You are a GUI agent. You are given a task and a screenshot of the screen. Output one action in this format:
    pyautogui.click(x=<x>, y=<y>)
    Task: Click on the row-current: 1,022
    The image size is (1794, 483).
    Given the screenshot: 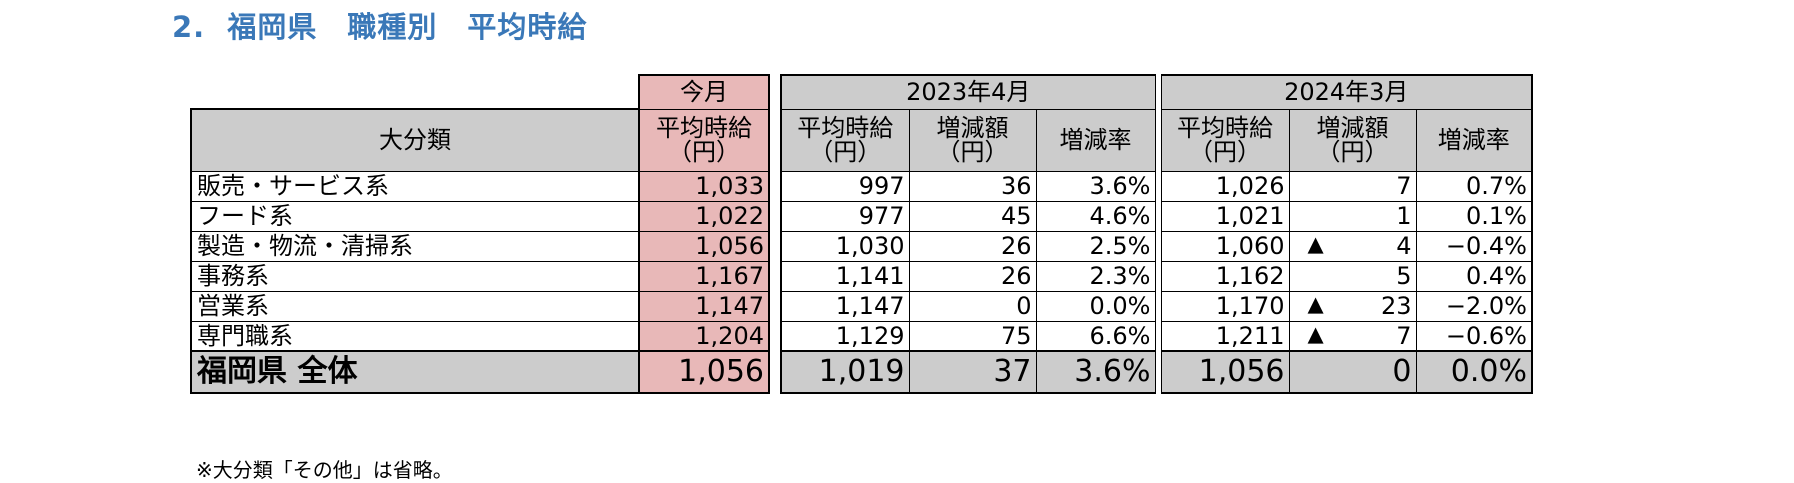 What is the action you would take?
    pyautogui.click(x=704, y=216)
    